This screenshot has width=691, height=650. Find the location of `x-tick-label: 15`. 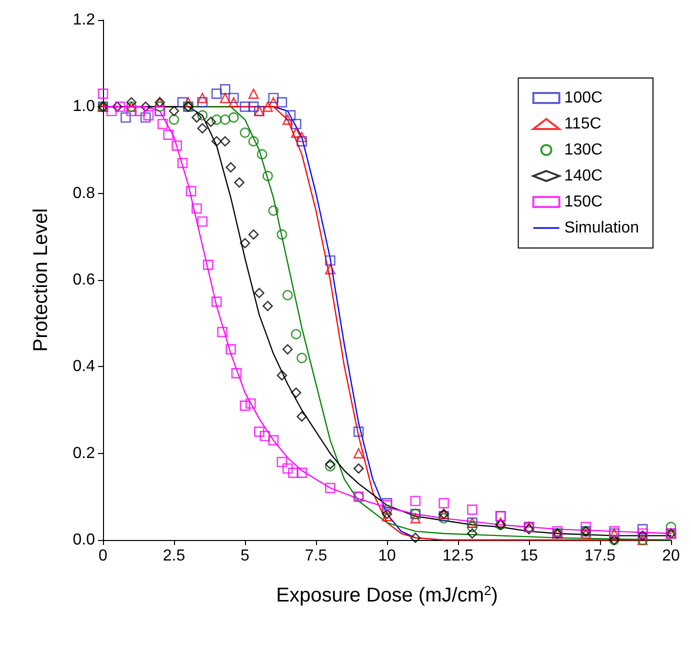

x-tick-label: 15 is located at coordinates (529, 556).